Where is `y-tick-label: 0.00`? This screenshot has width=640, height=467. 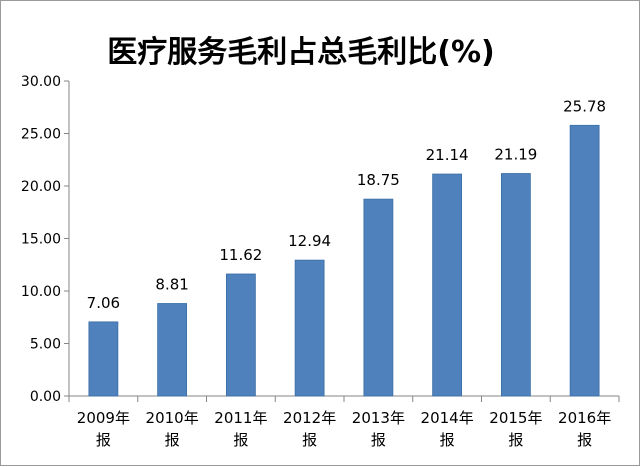
y-tick-label: 0.00 is located at coordinates (45, 397).